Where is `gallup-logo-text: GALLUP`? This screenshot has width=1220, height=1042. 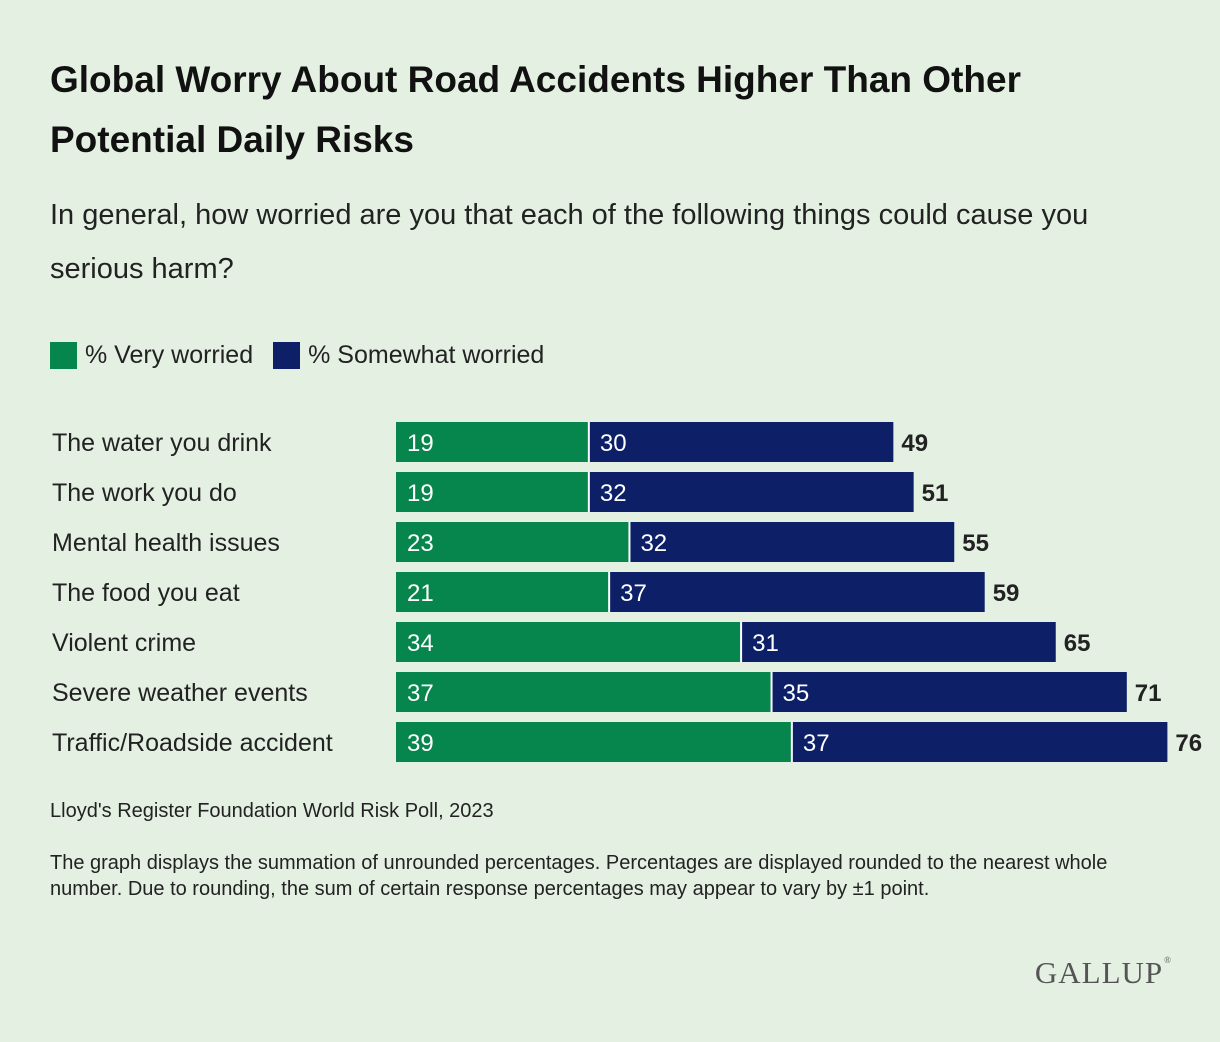
gallup-logo-text: GALLUP is located at coordinates (1099, 972).